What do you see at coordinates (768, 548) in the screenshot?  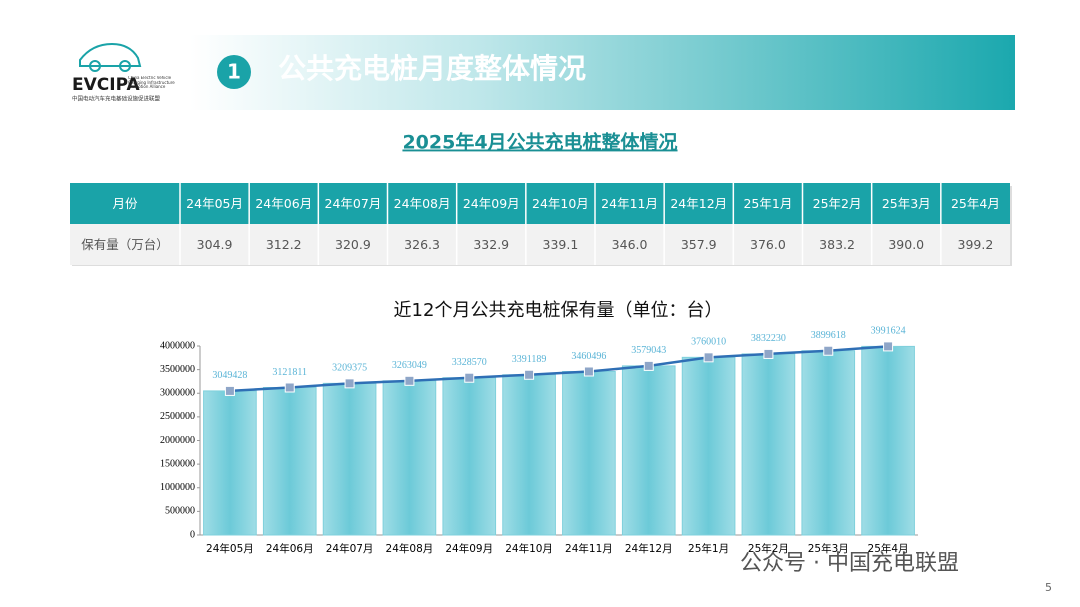 I see `x-tick-label: 25年2月` at bounding box center [768, 548].